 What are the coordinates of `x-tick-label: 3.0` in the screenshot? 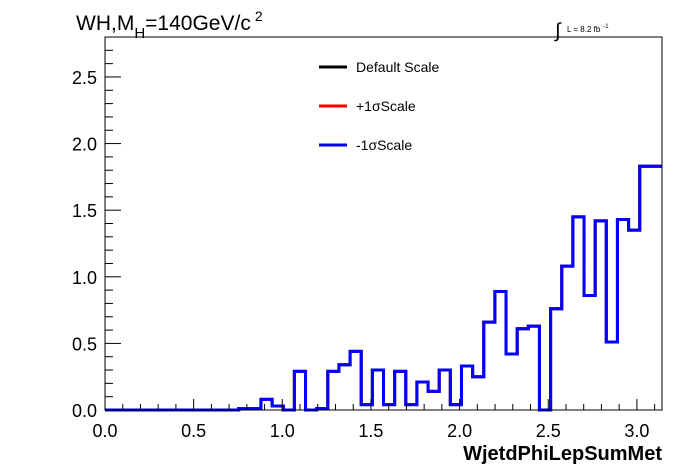 It's located at (636, 431).